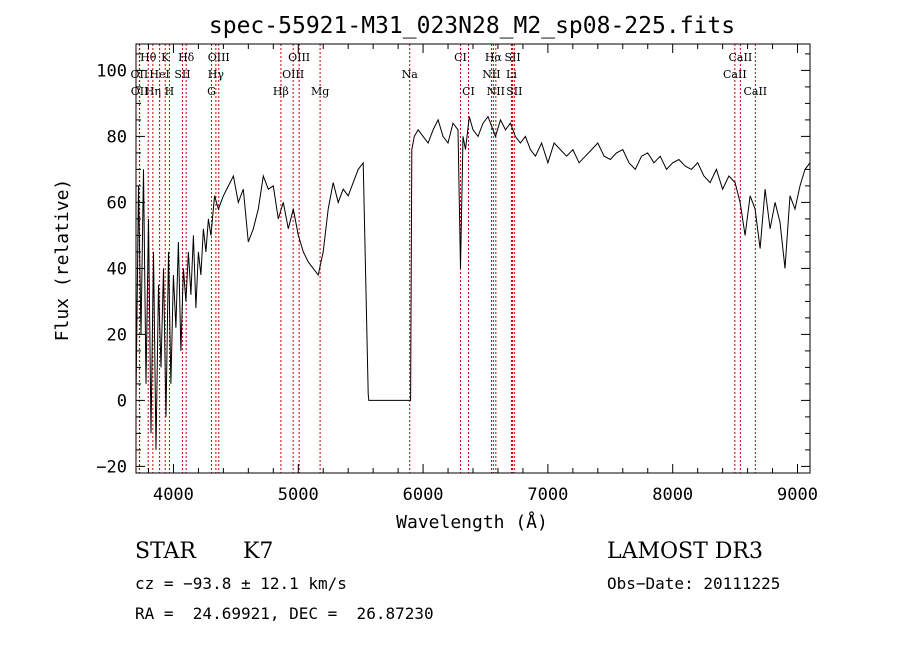 This screenshot has height=649, width=900. I want to click on line-label-k: K, so click(165, 57).